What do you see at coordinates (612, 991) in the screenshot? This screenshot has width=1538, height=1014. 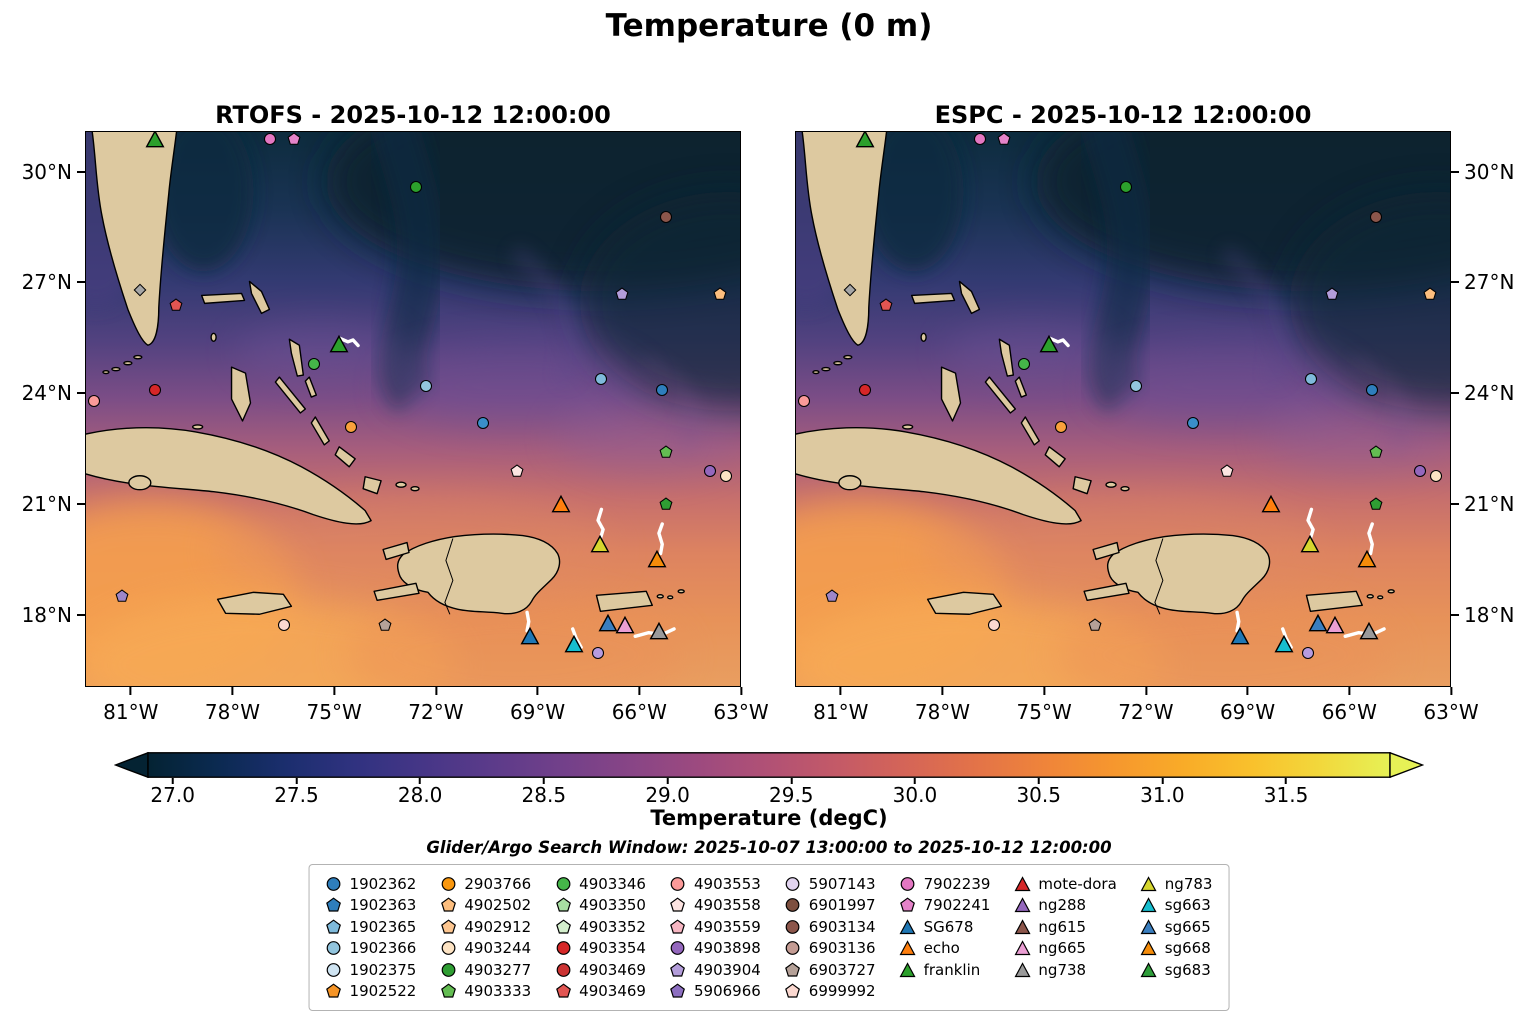 I see `legend-label: 4903469` at bounding box center [612, 991].